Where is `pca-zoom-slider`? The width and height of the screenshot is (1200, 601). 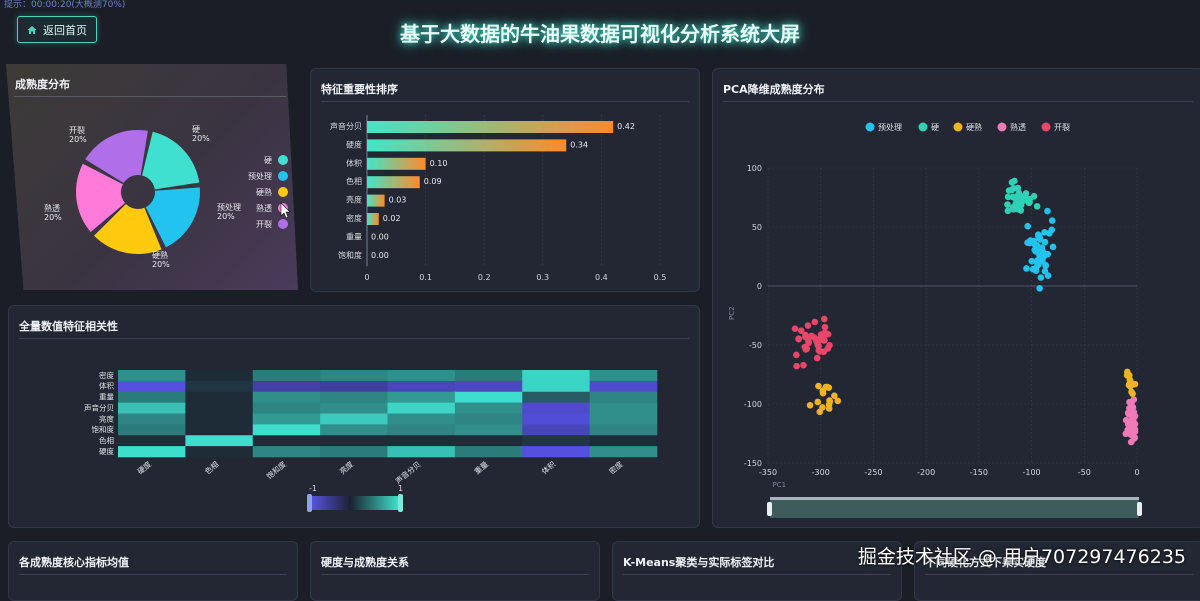 pca-zoom-slider is located at coordinates (954, 507).